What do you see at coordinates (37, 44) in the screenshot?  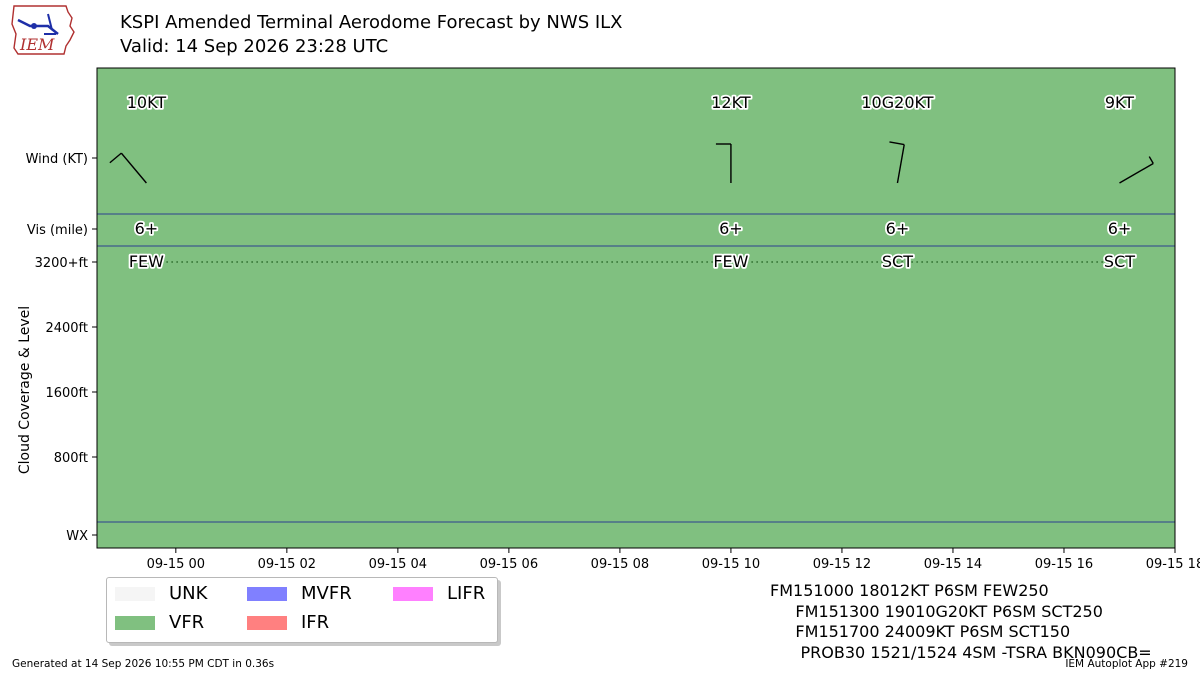 I see `logo-text: IEM` at bounding box center [37, 44].